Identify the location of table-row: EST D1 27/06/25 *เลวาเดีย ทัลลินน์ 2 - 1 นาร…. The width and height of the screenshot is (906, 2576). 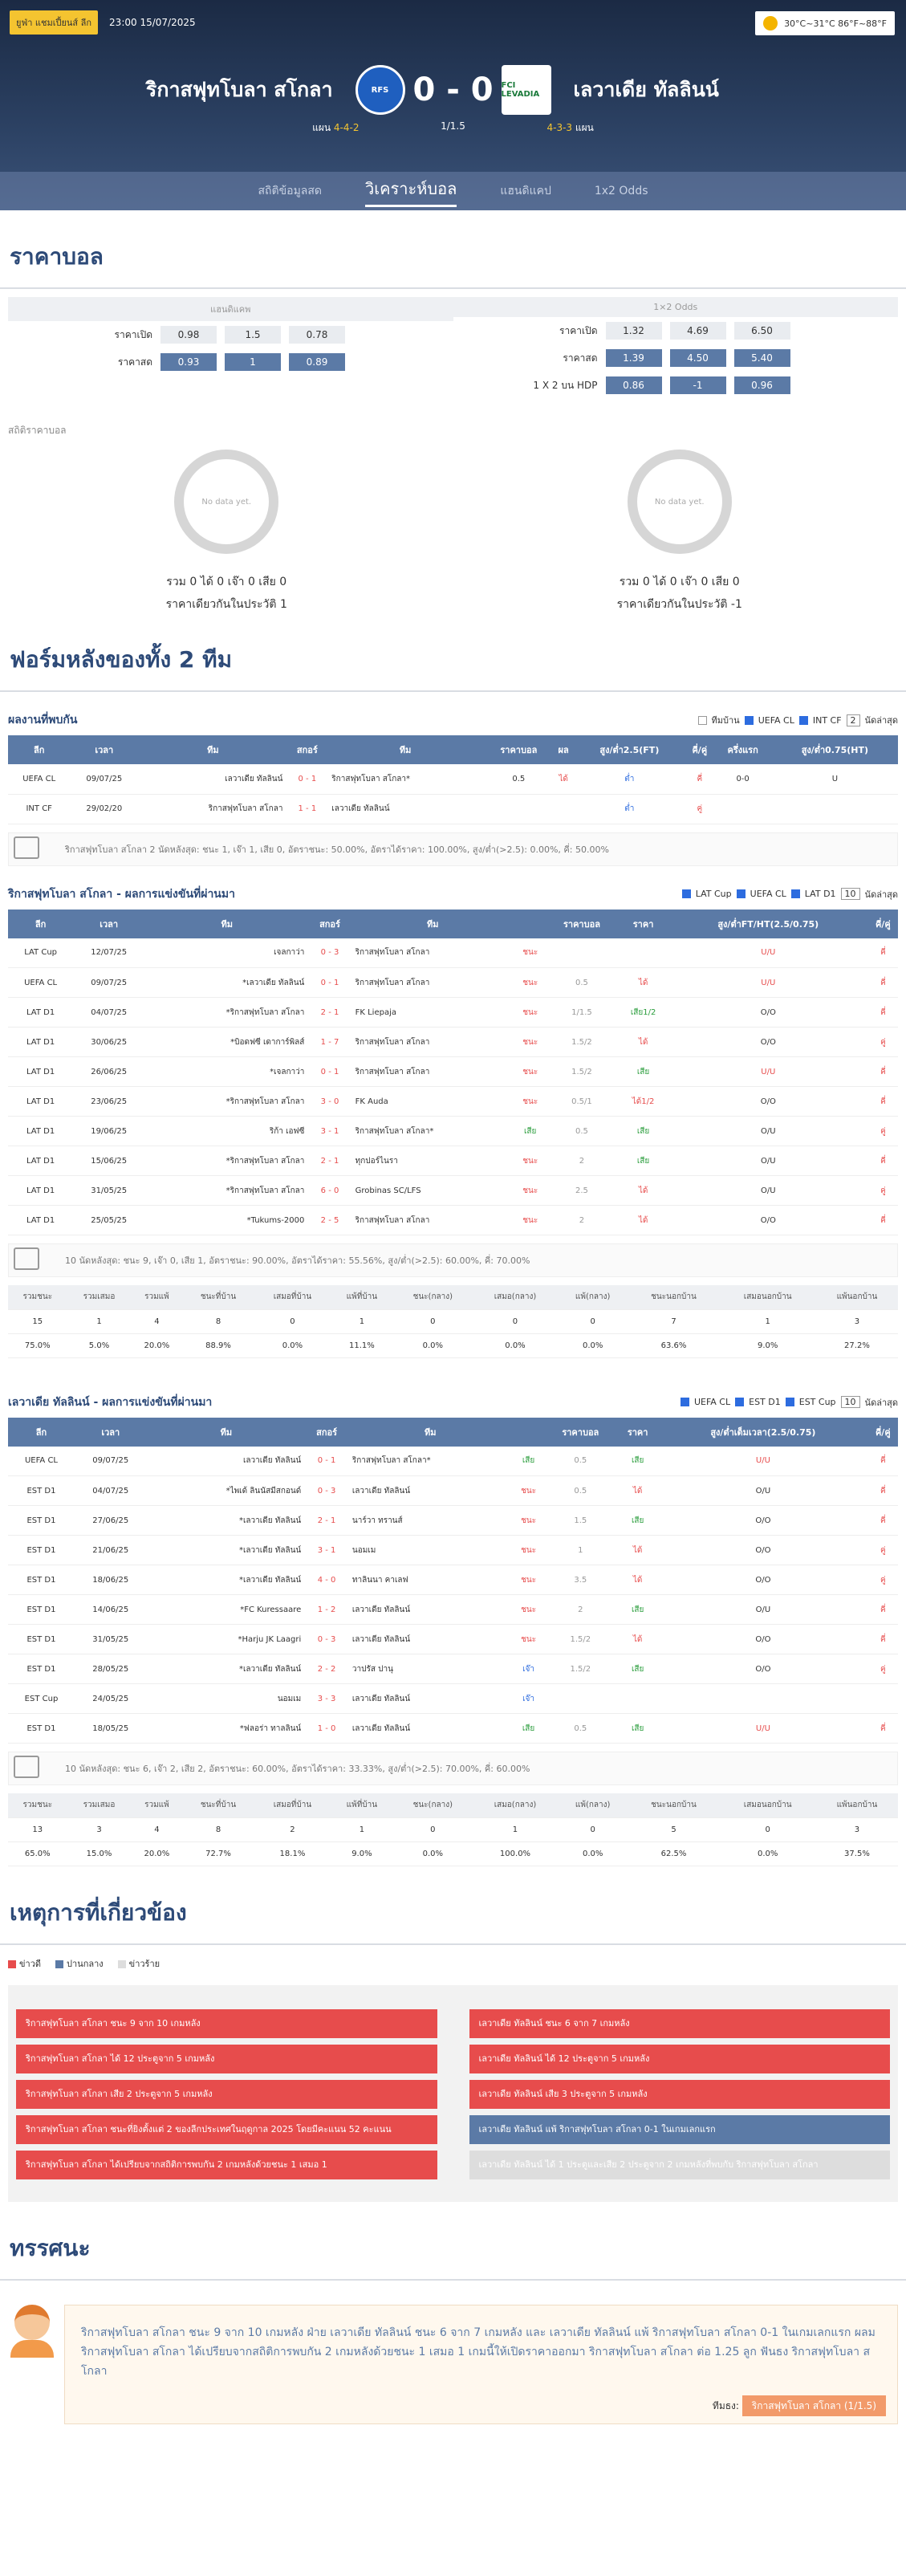
(453, 1520).